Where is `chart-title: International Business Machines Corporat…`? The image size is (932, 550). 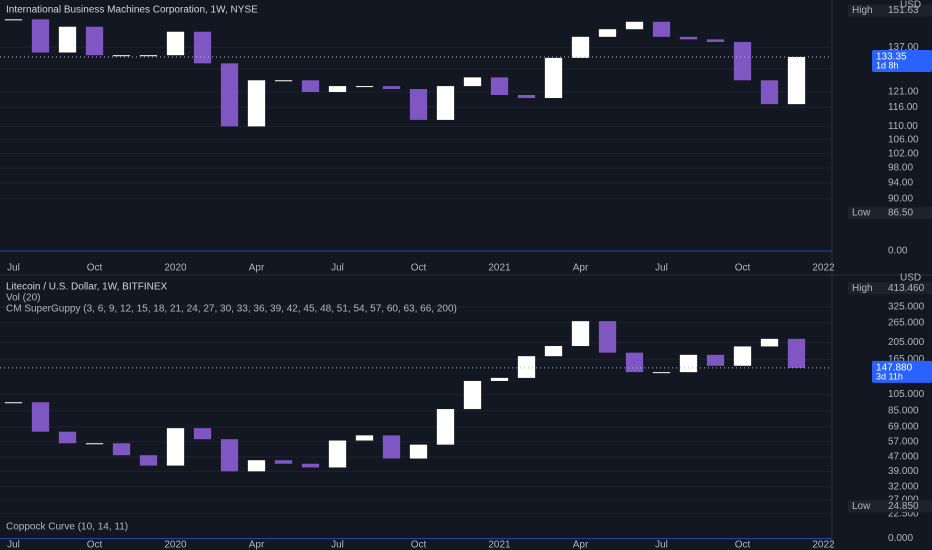
chart-title: International Business Machines Corporat… is located at coordinates (132, 10).